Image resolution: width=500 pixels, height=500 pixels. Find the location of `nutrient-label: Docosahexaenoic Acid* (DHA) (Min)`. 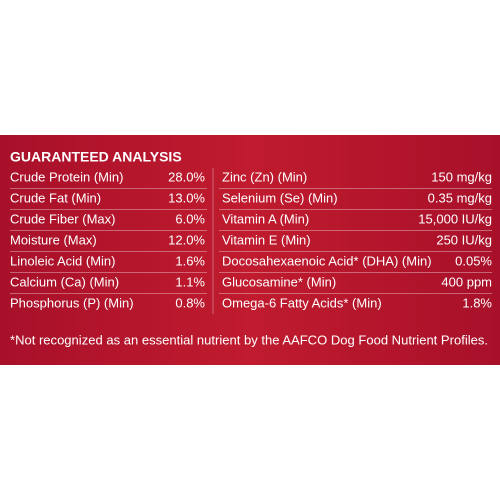

nutrient-label: Docosahexaenoic Acid* (DHA) (Min) is located at coordinates (327, 260).